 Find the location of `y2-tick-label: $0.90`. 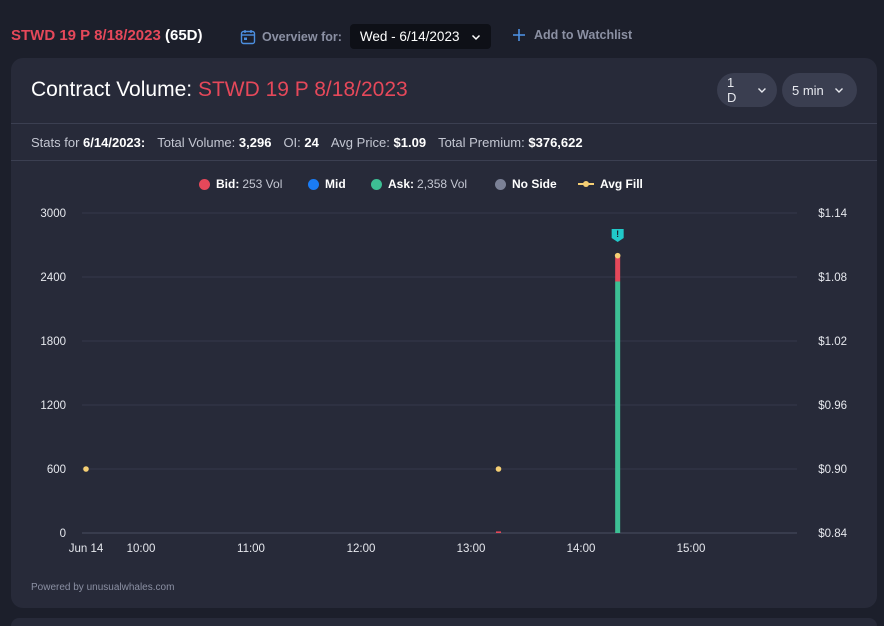

y2-tick-label: $0.90 is located at coordinates (832, 470).